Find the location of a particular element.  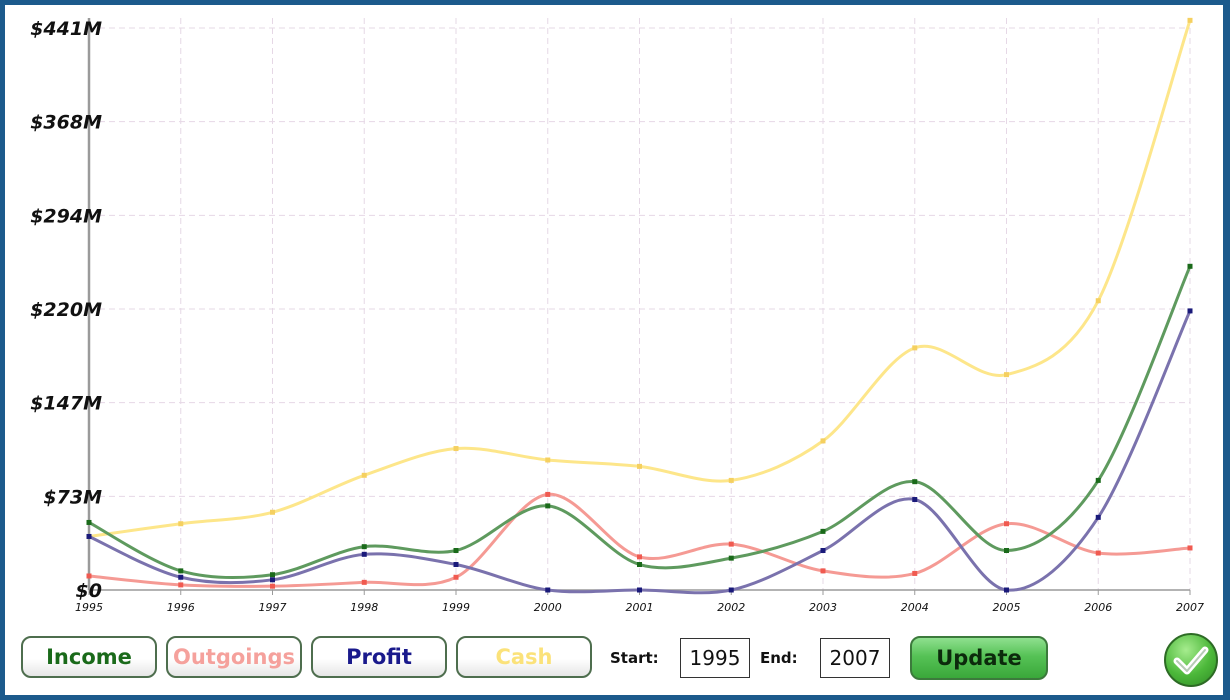

x-tick-label: 2001 is located at coordinates (640, 607).